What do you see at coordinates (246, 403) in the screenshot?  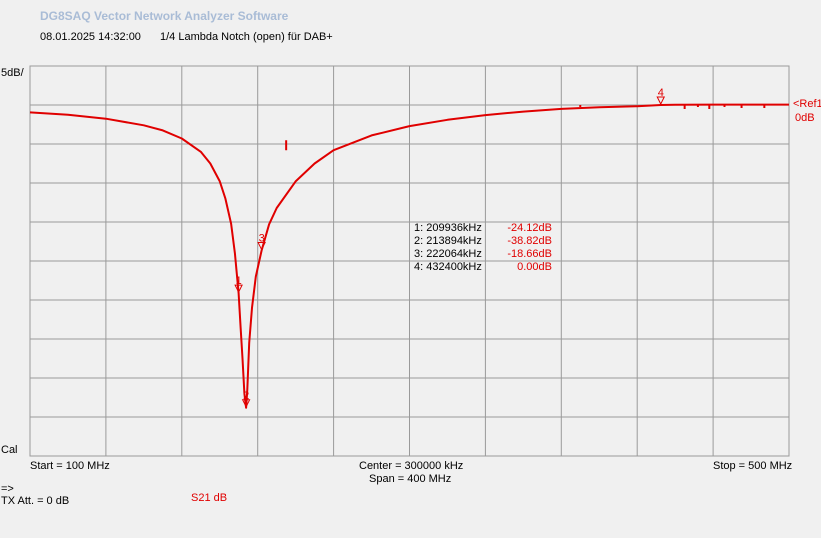 I see `marker-2-triangle` at bounding box center [246, 403].